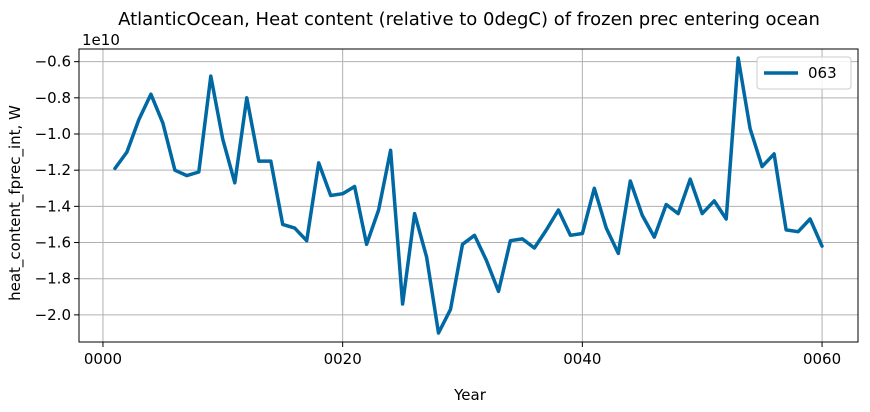  Describe the element at coordinates (53, 243) in the screenshot. I see `y-tick-label: −1.6` at that location.